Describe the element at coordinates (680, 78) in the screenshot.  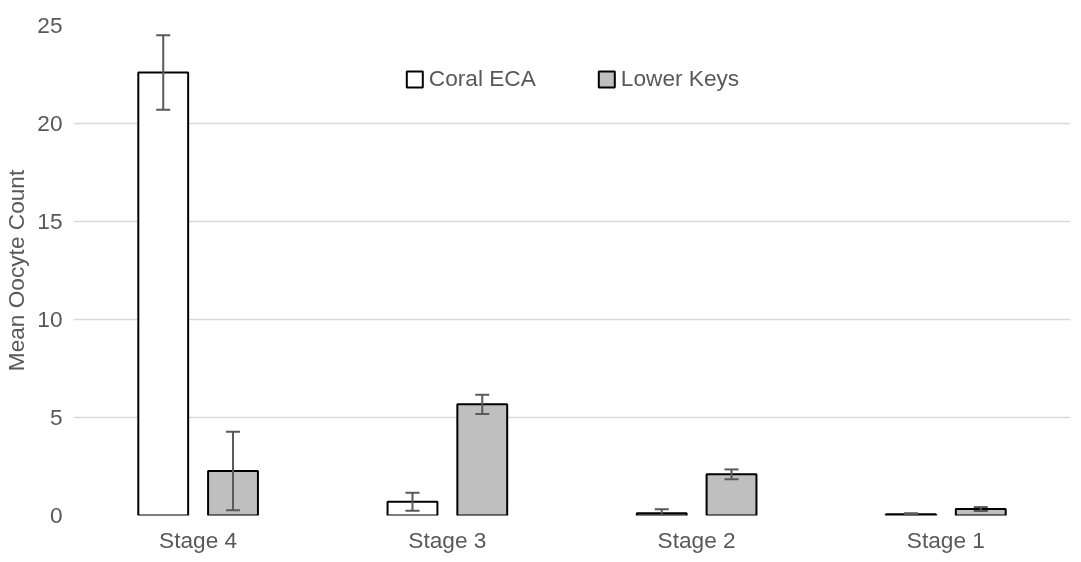
I see `legend-label: Lower Keys` at that location.